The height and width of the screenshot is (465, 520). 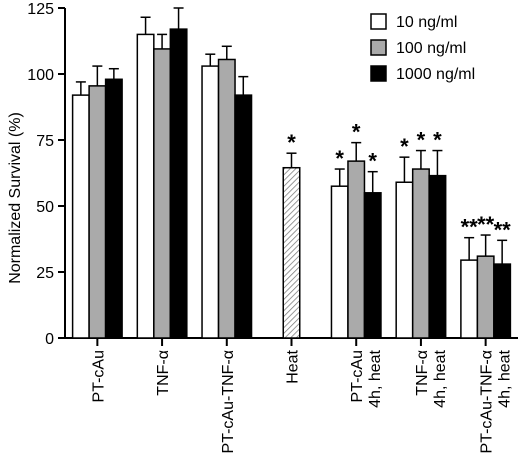 I want to click on legend-label: 10 ng/ml, so click(x=426, y=22).